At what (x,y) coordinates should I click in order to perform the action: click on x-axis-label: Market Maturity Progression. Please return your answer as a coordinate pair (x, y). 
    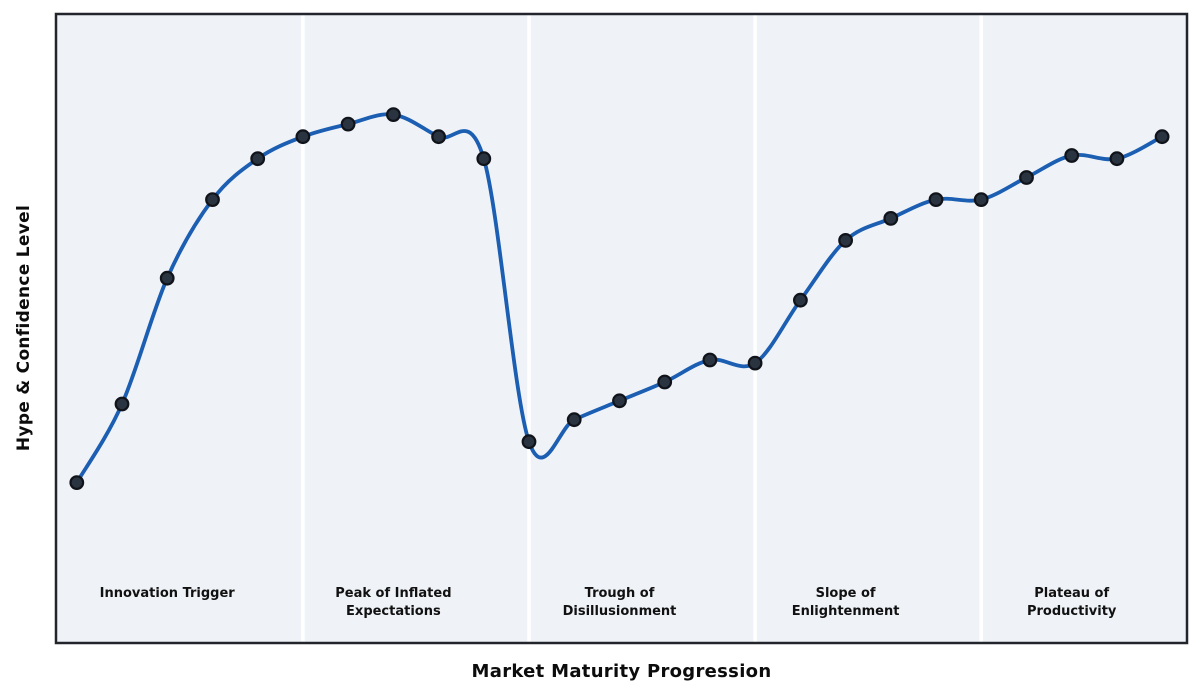
    Looking at the image, I should click on (621, 671).